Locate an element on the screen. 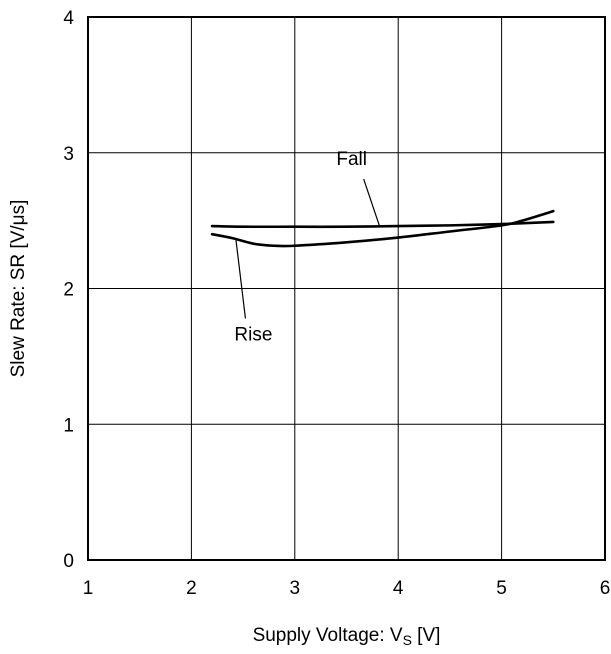 Image resolution: width=611 pixels, height=654 pixels. y-tick-label: 1 is located at coordinates (68, 425).